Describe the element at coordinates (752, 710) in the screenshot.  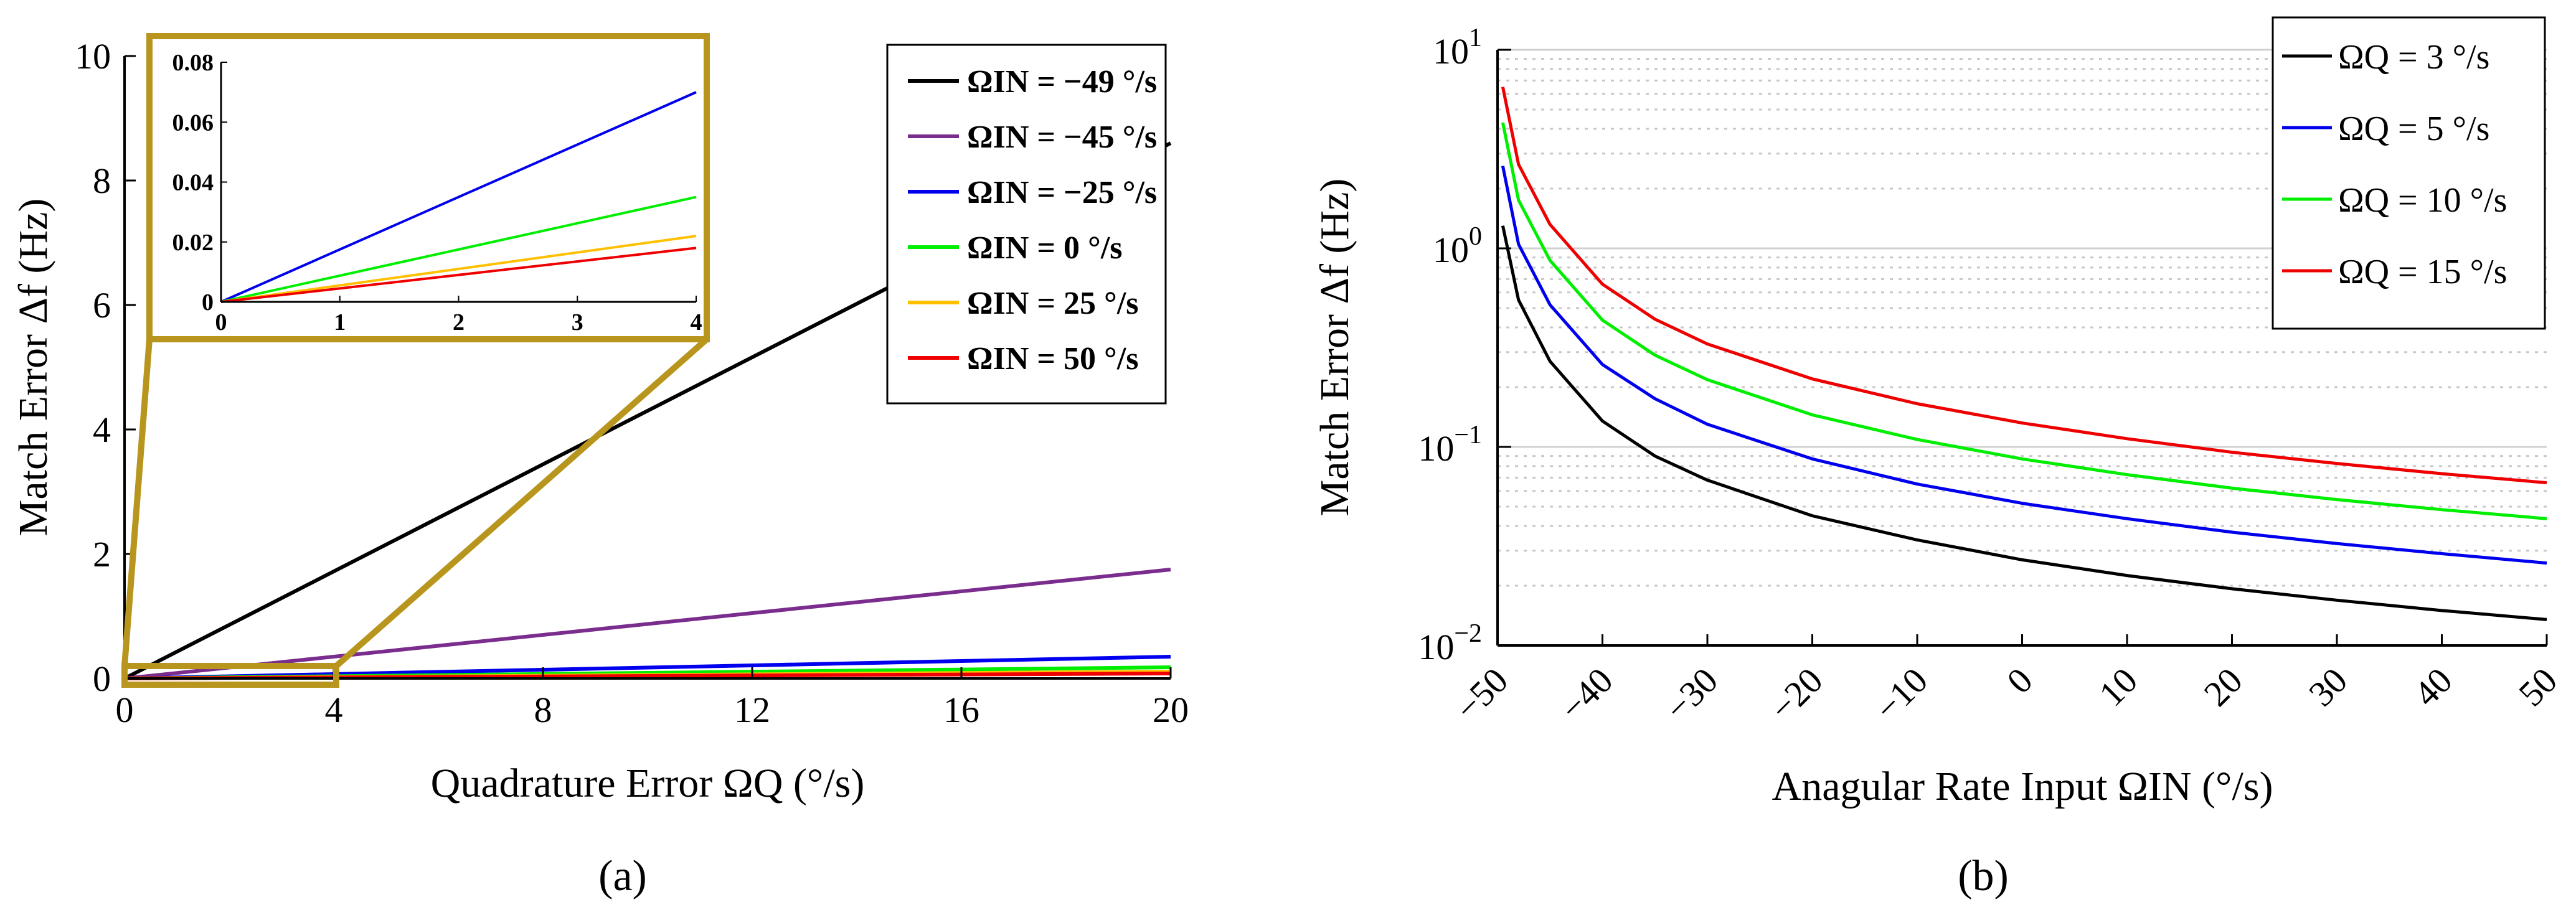
I see `panel-a-xtick-label: 12` at that location.